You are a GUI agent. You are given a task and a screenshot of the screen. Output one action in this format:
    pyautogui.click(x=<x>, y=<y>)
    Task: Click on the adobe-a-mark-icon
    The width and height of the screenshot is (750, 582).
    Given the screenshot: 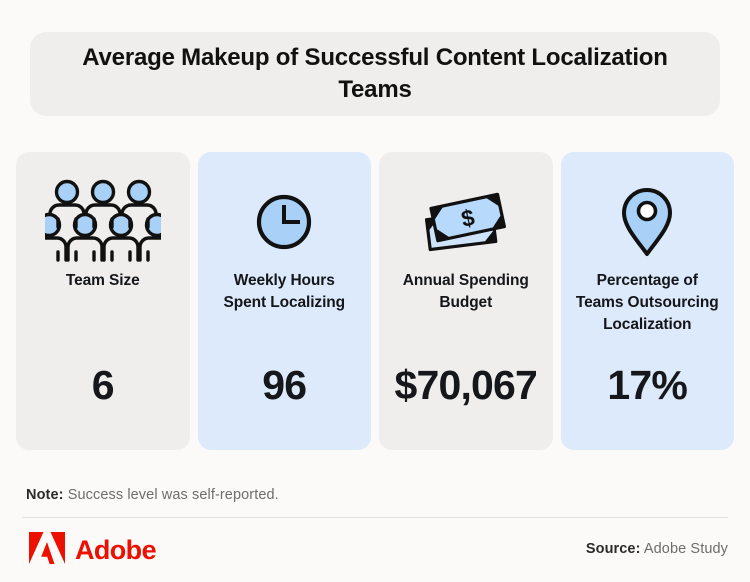 What is the action you would take?
    pyautogui.click(x=47, y=550)
    